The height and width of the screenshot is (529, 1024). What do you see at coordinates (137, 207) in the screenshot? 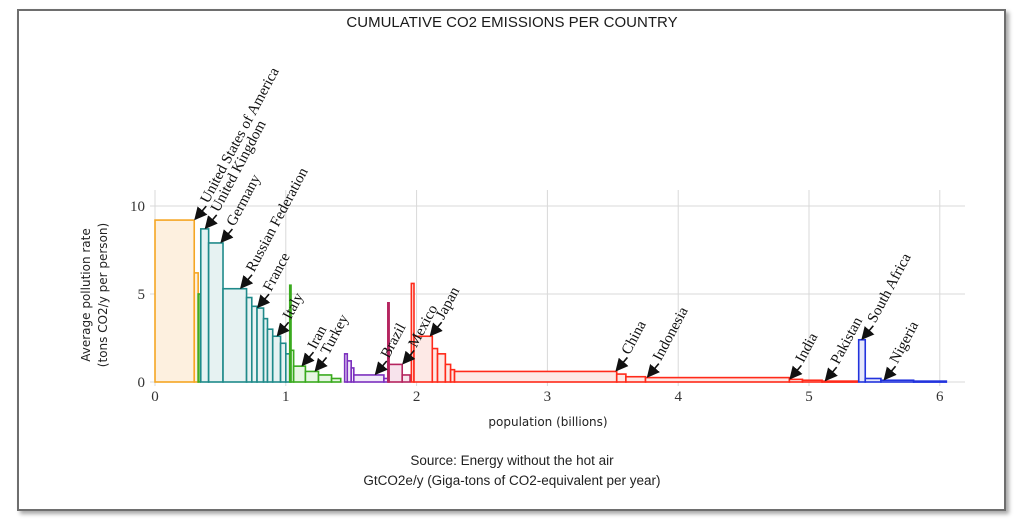
I see `y-tick-label: 10` at bounding box center [137, 207].